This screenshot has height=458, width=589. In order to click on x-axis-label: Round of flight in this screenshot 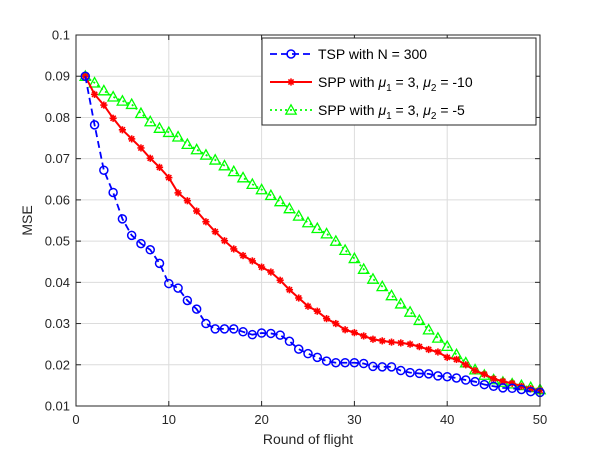, I will do `click(308, 439)`.